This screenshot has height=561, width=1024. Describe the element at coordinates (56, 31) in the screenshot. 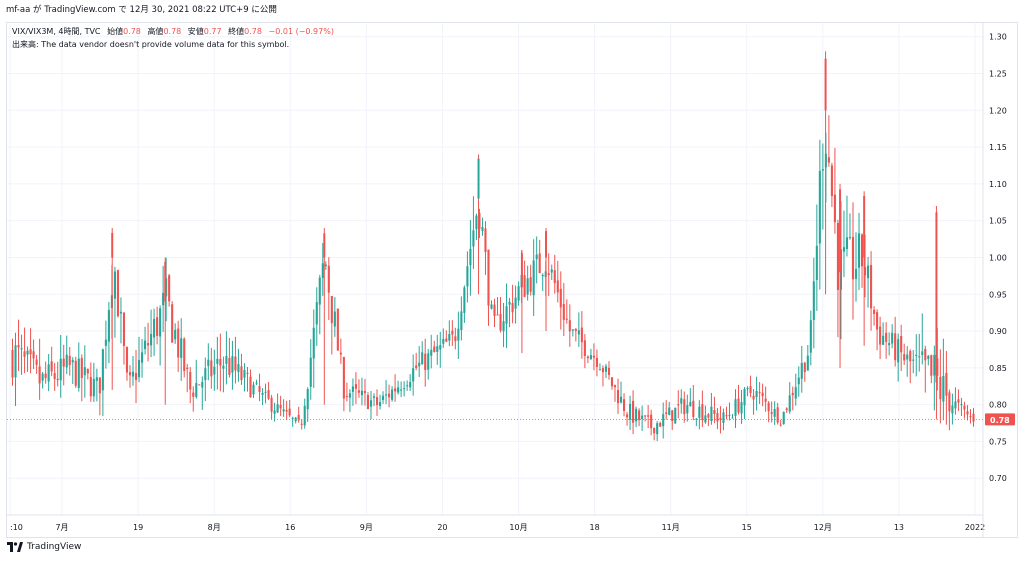

I see `symbol-label: VIX/VIX3M, 4時間, TVC` at that location.